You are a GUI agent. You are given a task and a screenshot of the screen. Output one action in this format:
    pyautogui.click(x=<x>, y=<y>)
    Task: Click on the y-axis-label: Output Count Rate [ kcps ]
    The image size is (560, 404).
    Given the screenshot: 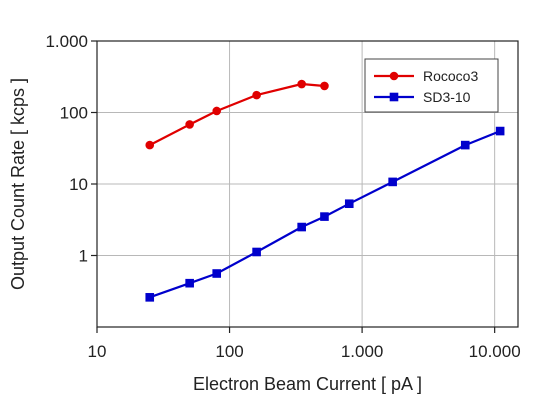 What is the action you would take?
    pyautogui.click(x=18, y=184)
    